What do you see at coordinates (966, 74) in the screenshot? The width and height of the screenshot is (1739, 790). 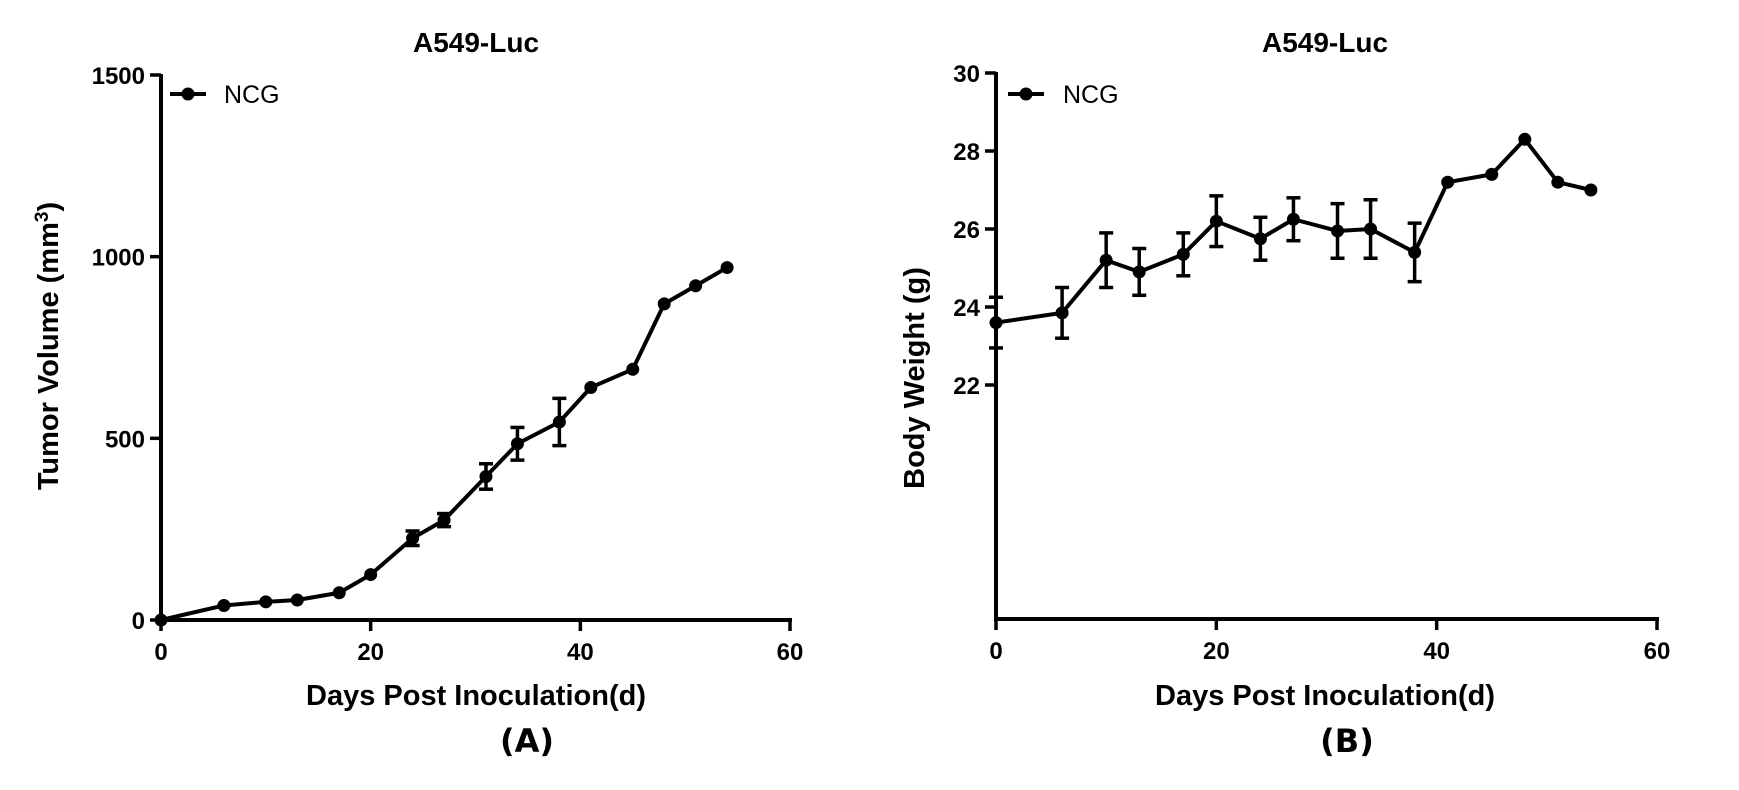 I see `chart-b-y-tick-label: 30` at bounding box center [966, 74].